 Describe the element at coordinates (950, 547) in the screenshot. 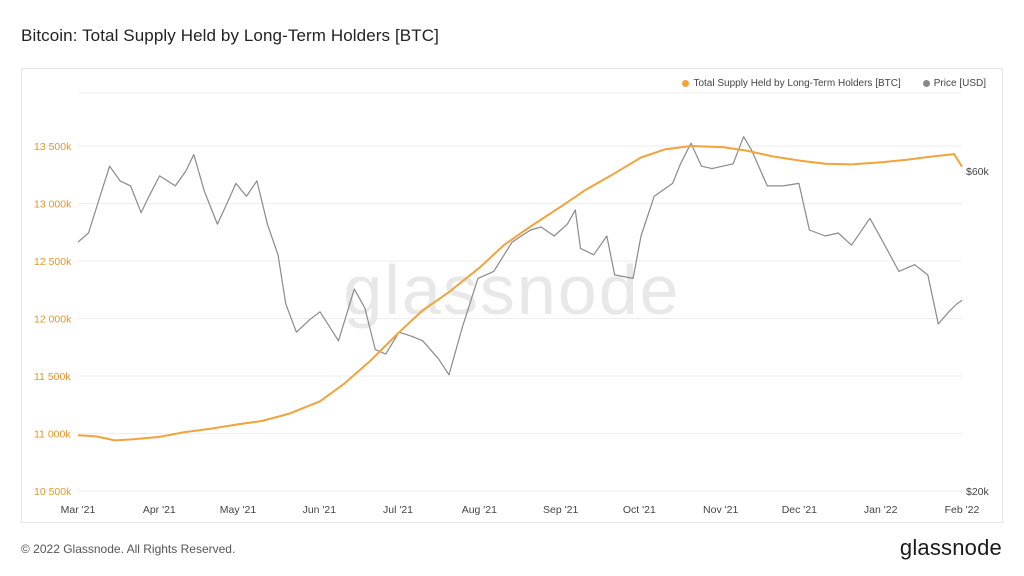

I see `footer-logo: glassnode` at that location.